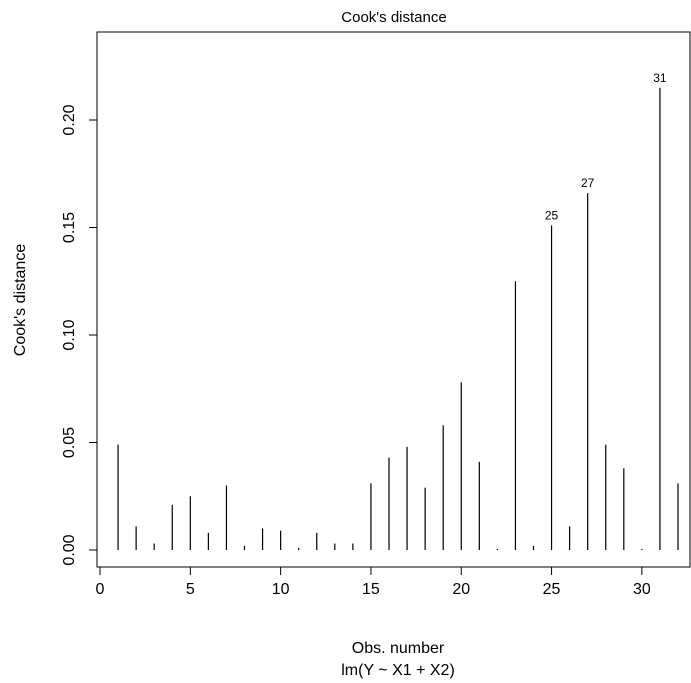 This screenshot has width=691, height=683. I want to click on annotations-group: 25 27 31, so click(606, 147).